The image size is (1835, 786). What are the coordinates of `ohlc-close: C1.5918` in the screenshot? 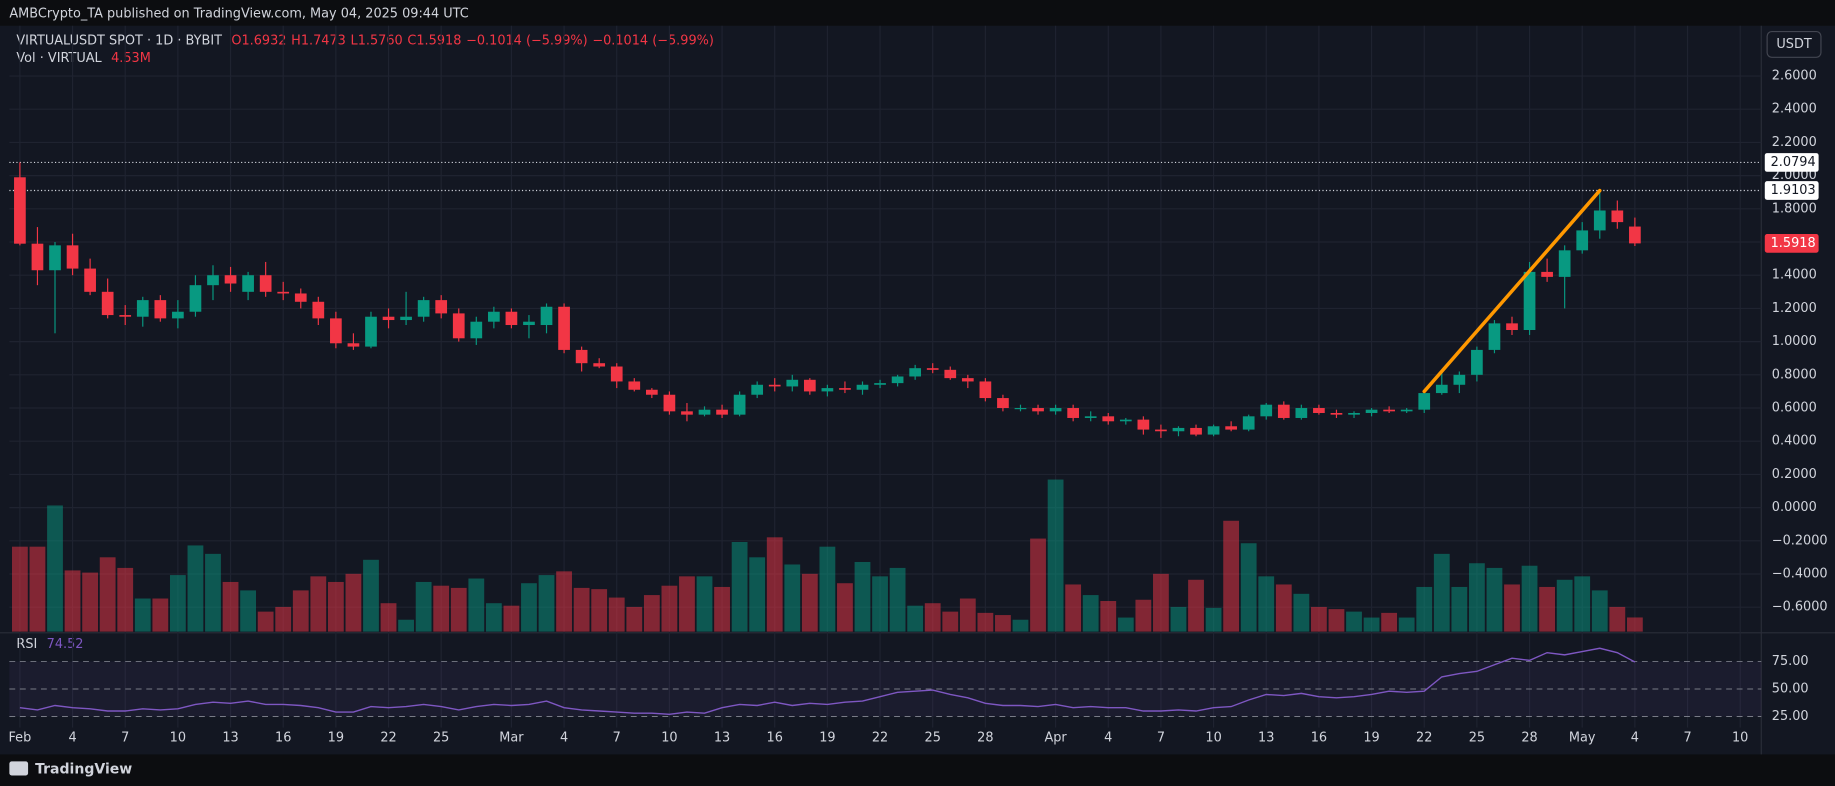 It's located at (434, 40).